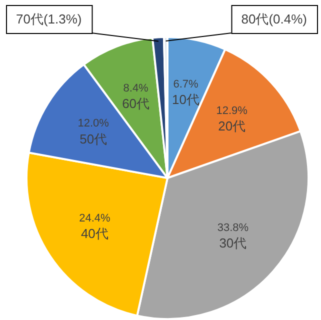 The height and width of the screenshot is (320, 321). What do you see at coordinates (232, 126) in the screenshot?
I see `slice-label: 20代` at bounding box center [232, 126].